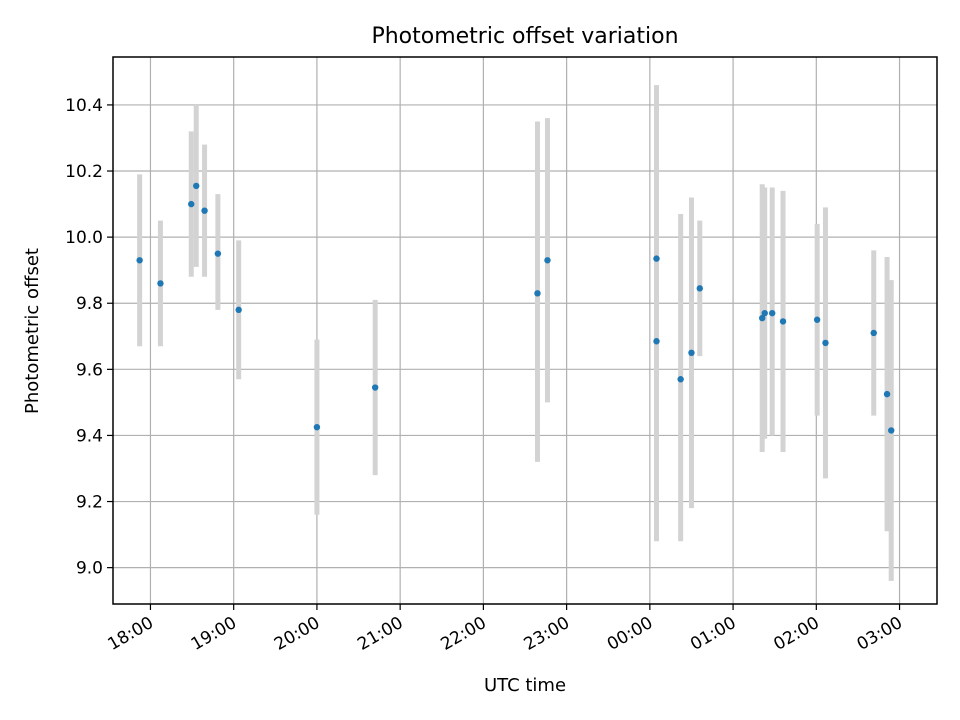 Image resolution: width=960 pixels, height=720 pixels. I want to click on y-tick-label: 10.0, so click(84, 238).